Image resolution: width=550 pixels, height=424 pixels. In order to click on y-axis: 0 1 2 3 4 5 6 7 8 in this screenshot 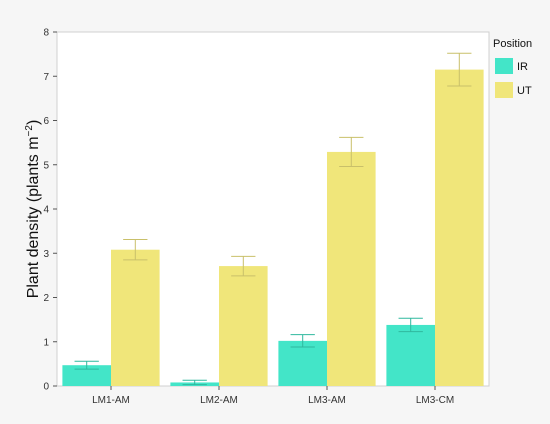, I will do `click(50, 210)`.